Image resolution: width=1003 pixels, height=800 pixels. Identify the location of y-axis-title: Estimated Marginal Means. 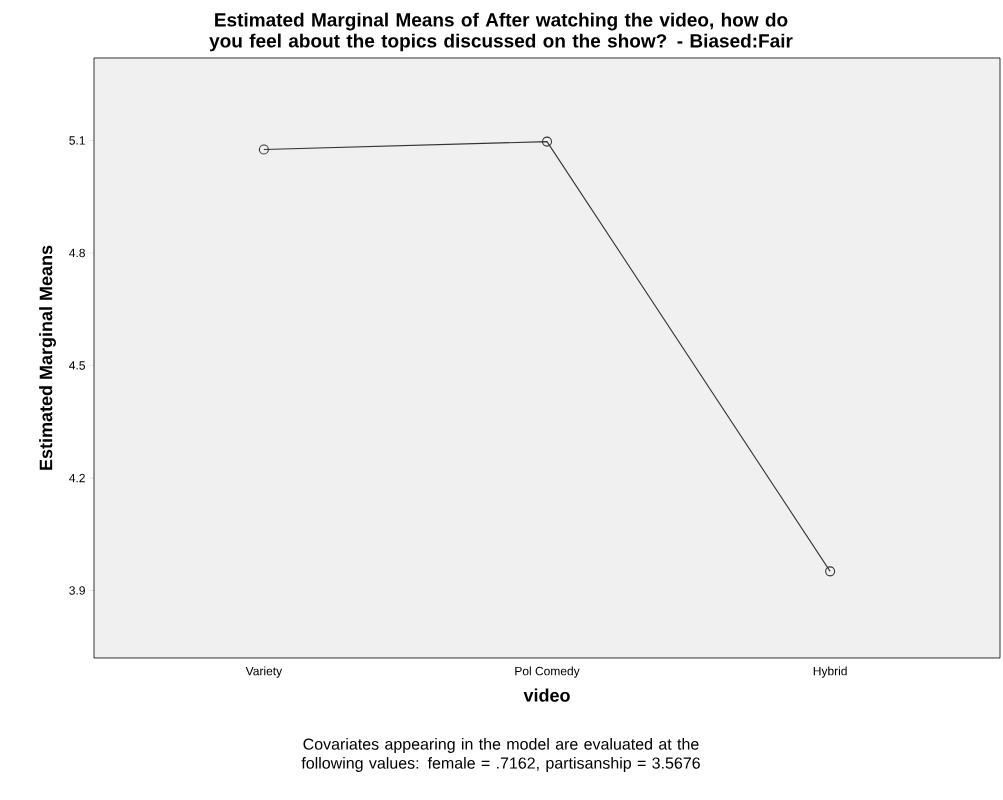
(47, 357).